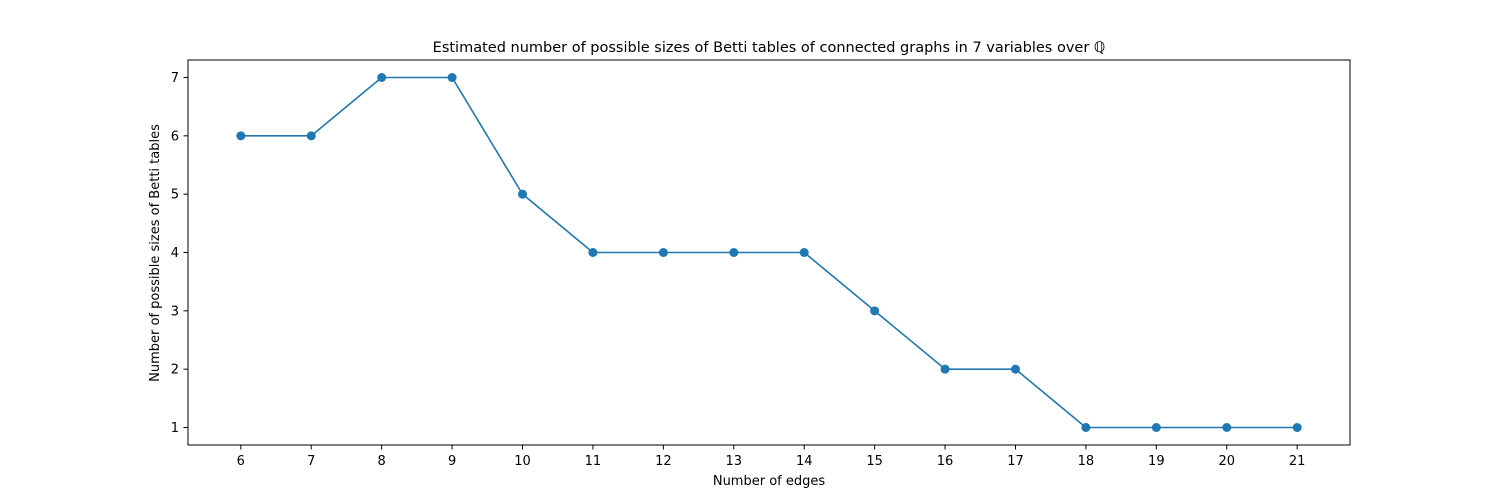 This screenshot has height=504, width=1500. Describe the element at coordinates (1086, 461) in the screenshot. I see `x-tick-label-18: 18` at that location.